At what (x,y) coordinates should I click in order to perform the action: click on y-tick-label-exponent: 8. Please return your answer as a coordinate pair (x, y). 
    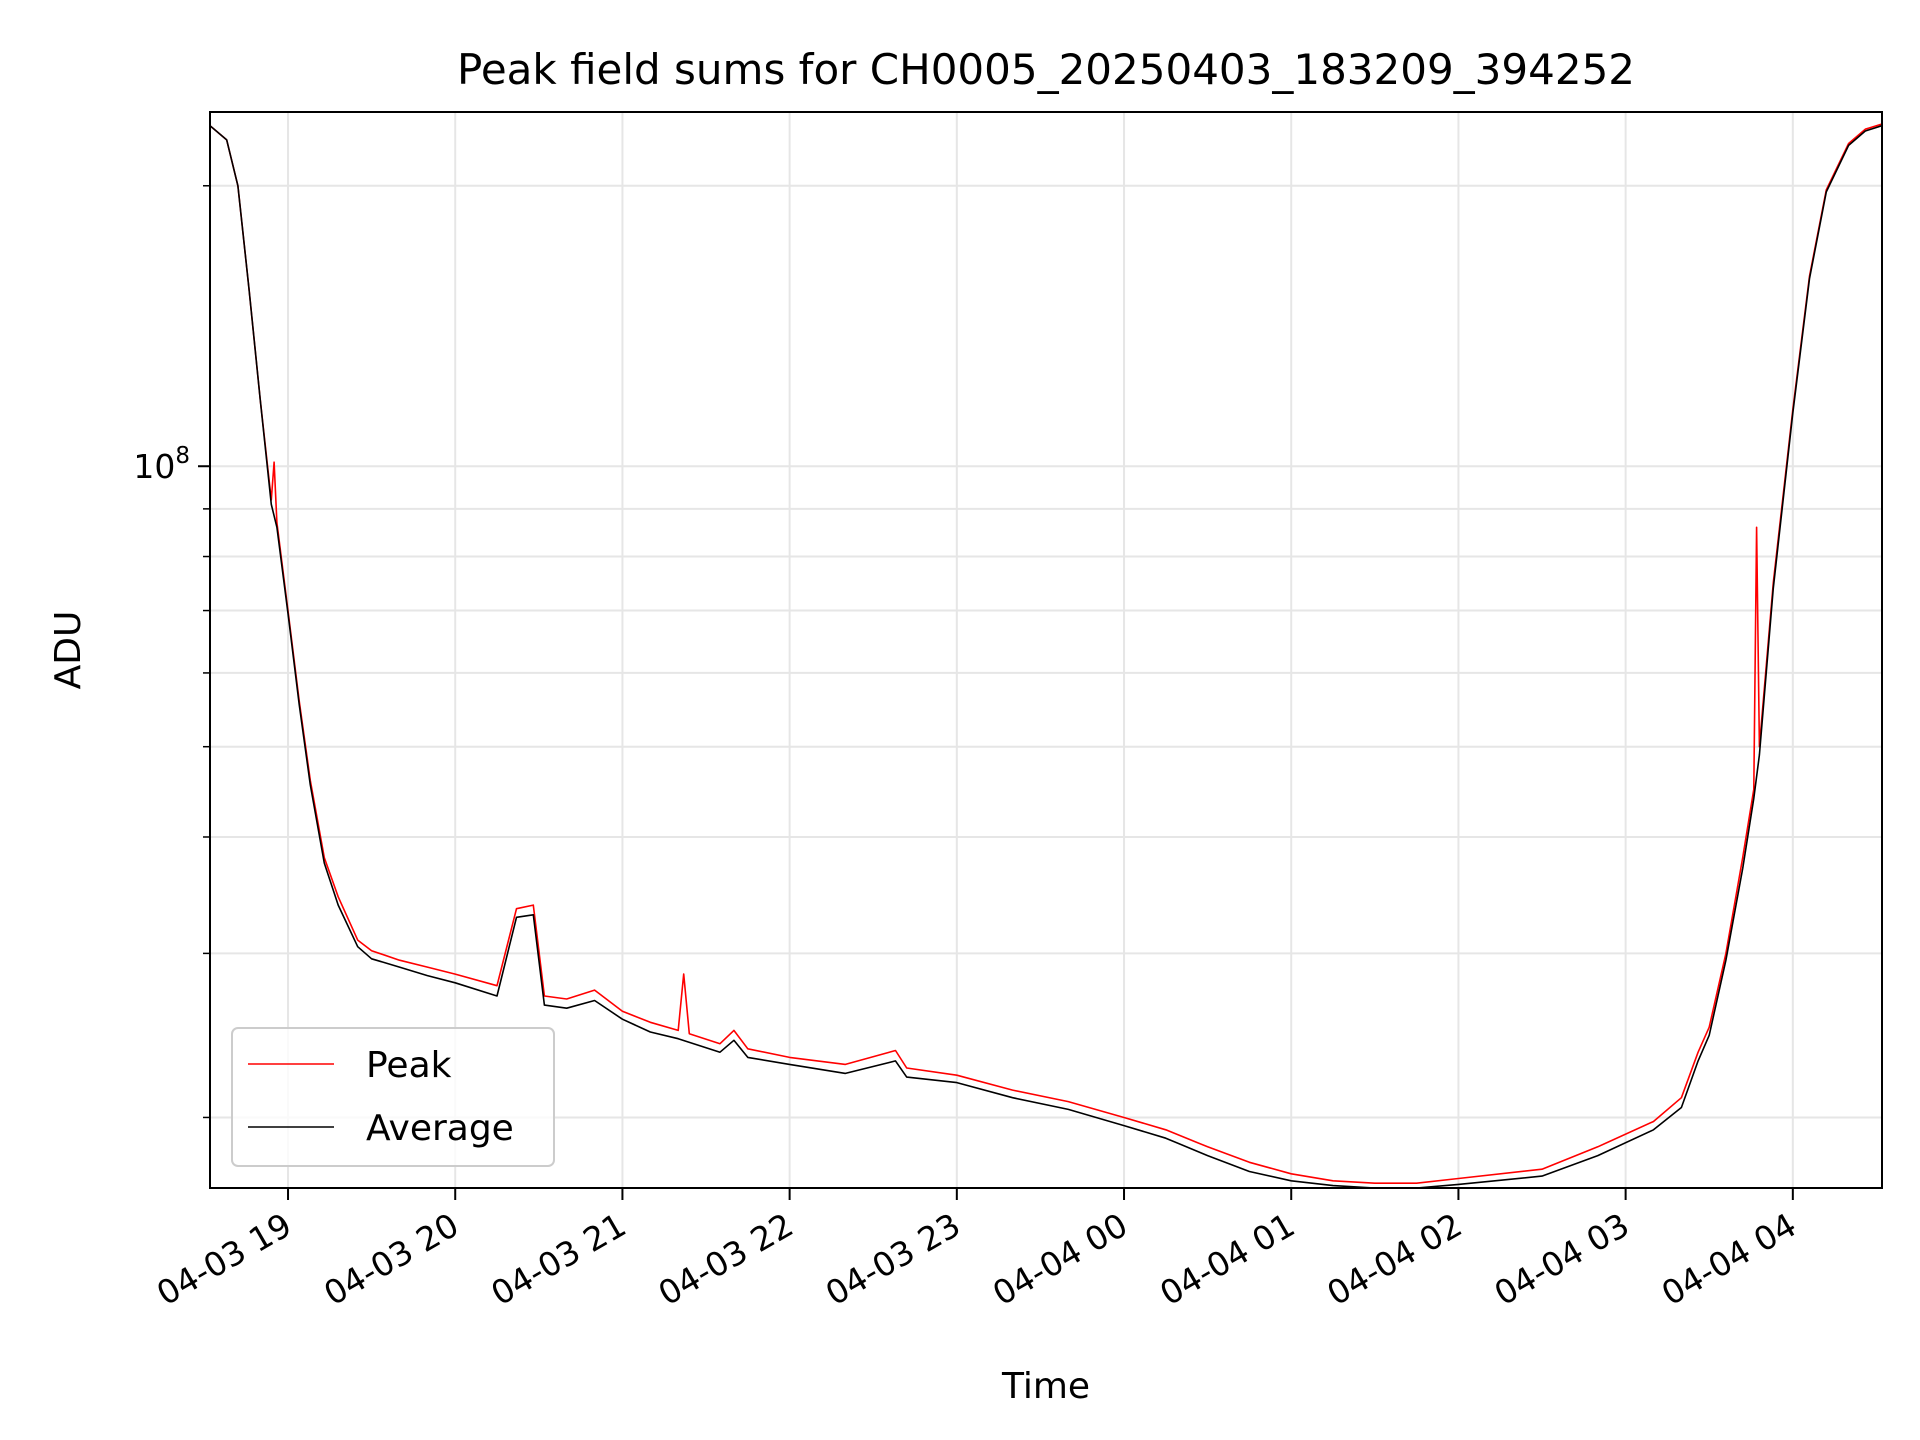
    Looking at the image, I should click on (182, 456).